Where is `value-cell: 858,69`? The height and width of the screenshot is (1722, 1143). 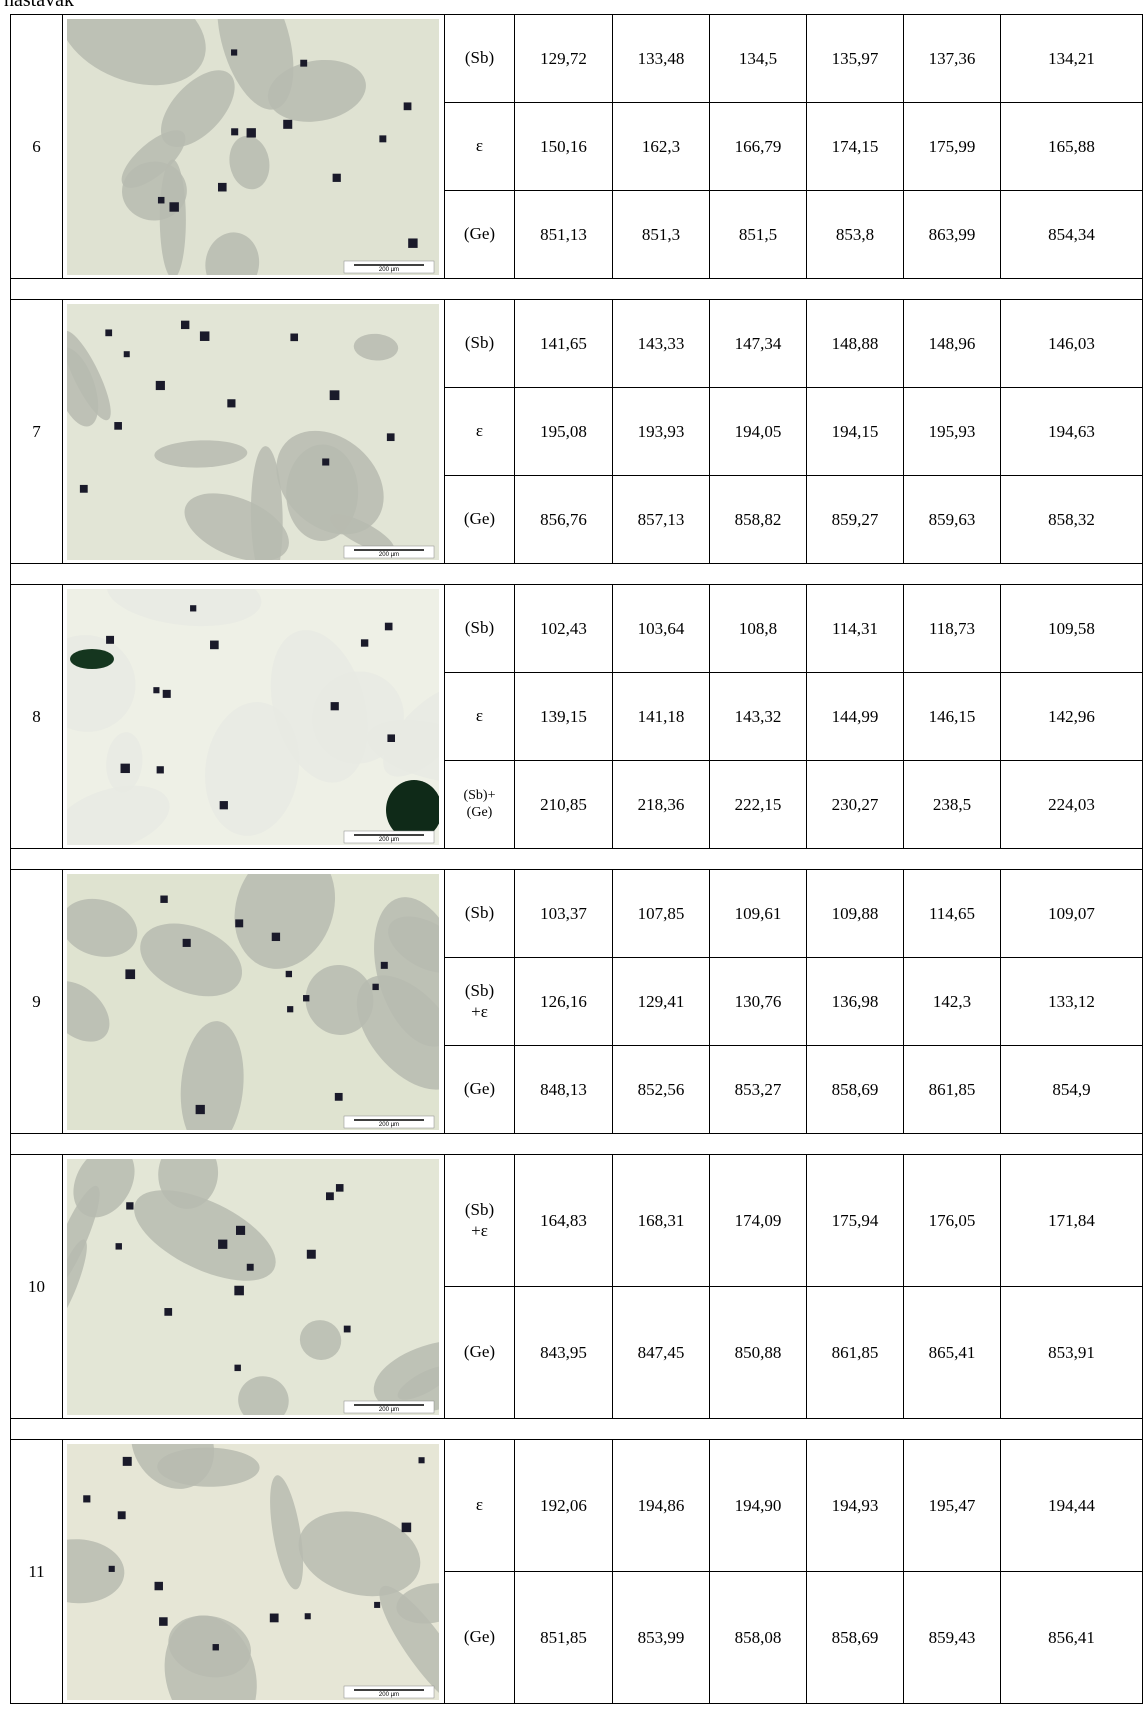 value-cell: 858,69 is located at coordinates (855, 1637).